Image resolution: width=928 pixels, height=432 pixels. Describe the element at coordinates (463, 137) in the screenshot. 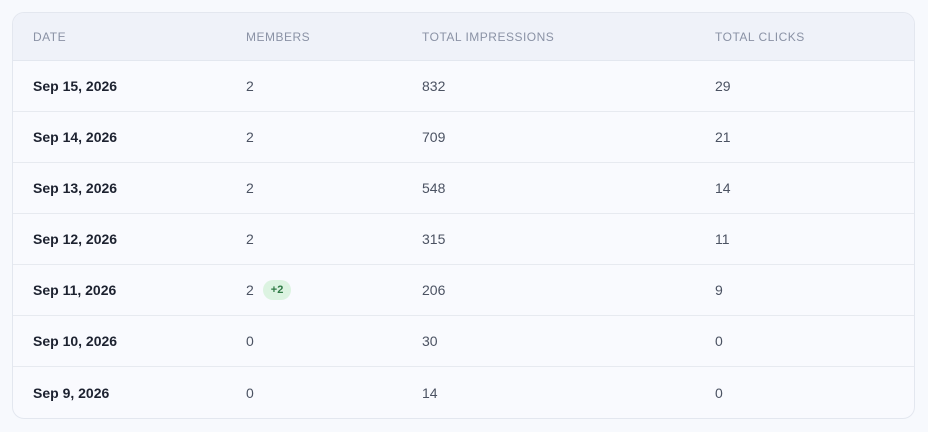

I see `table-row: Sep 14, 2026 2 709 21` at that location.